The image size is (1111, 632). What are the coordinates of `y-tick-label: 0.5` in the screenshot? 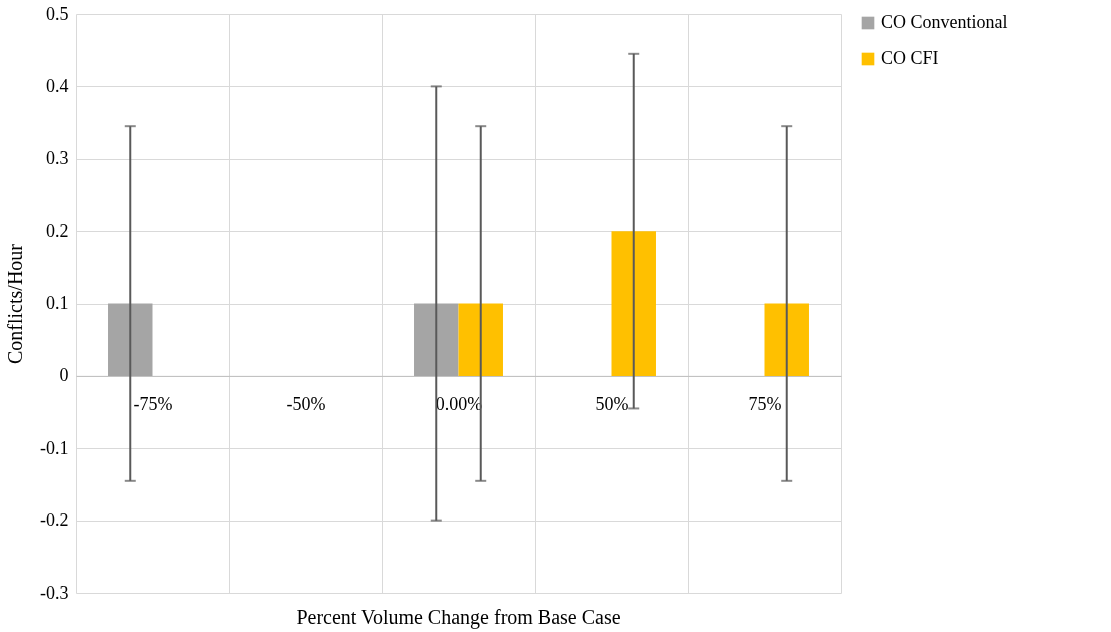 It's located at (57, 13).